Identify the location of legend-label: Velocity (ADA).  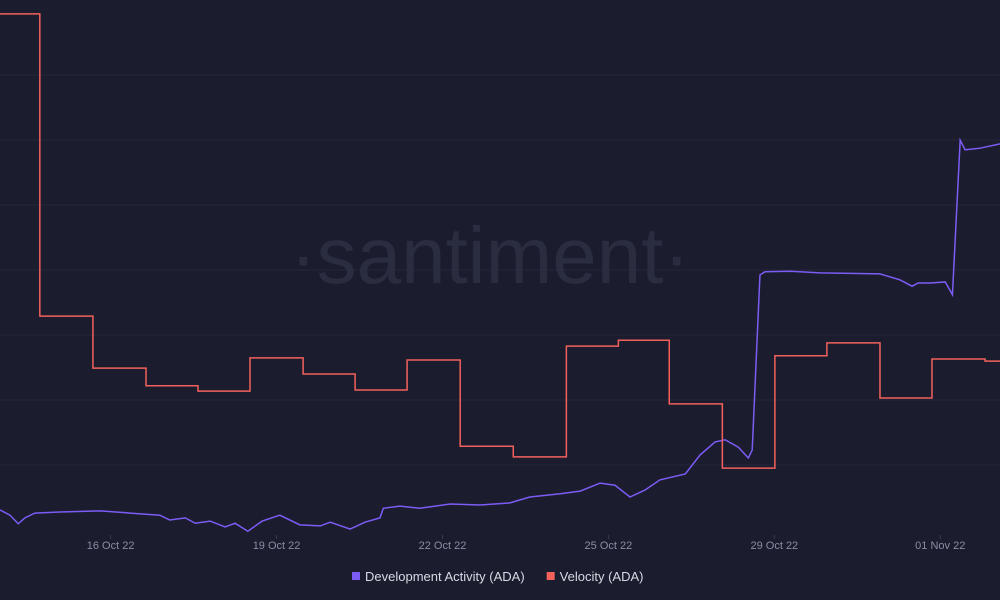
(602, 576).